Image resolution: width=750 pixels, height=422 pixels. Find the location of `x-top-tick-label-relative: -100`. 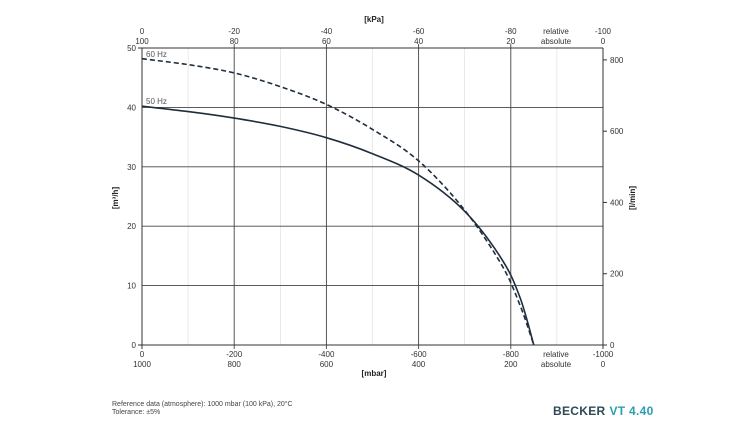

x-top-tick-label-relative: -100 is located at coordinates (603, 31).